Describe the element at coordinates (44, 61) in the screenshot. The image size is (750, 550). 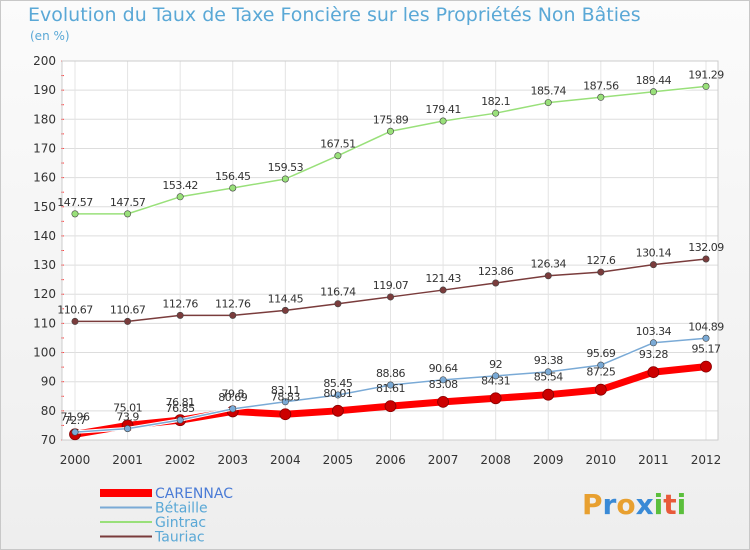
I see `y-tick-label: 200` at that location.